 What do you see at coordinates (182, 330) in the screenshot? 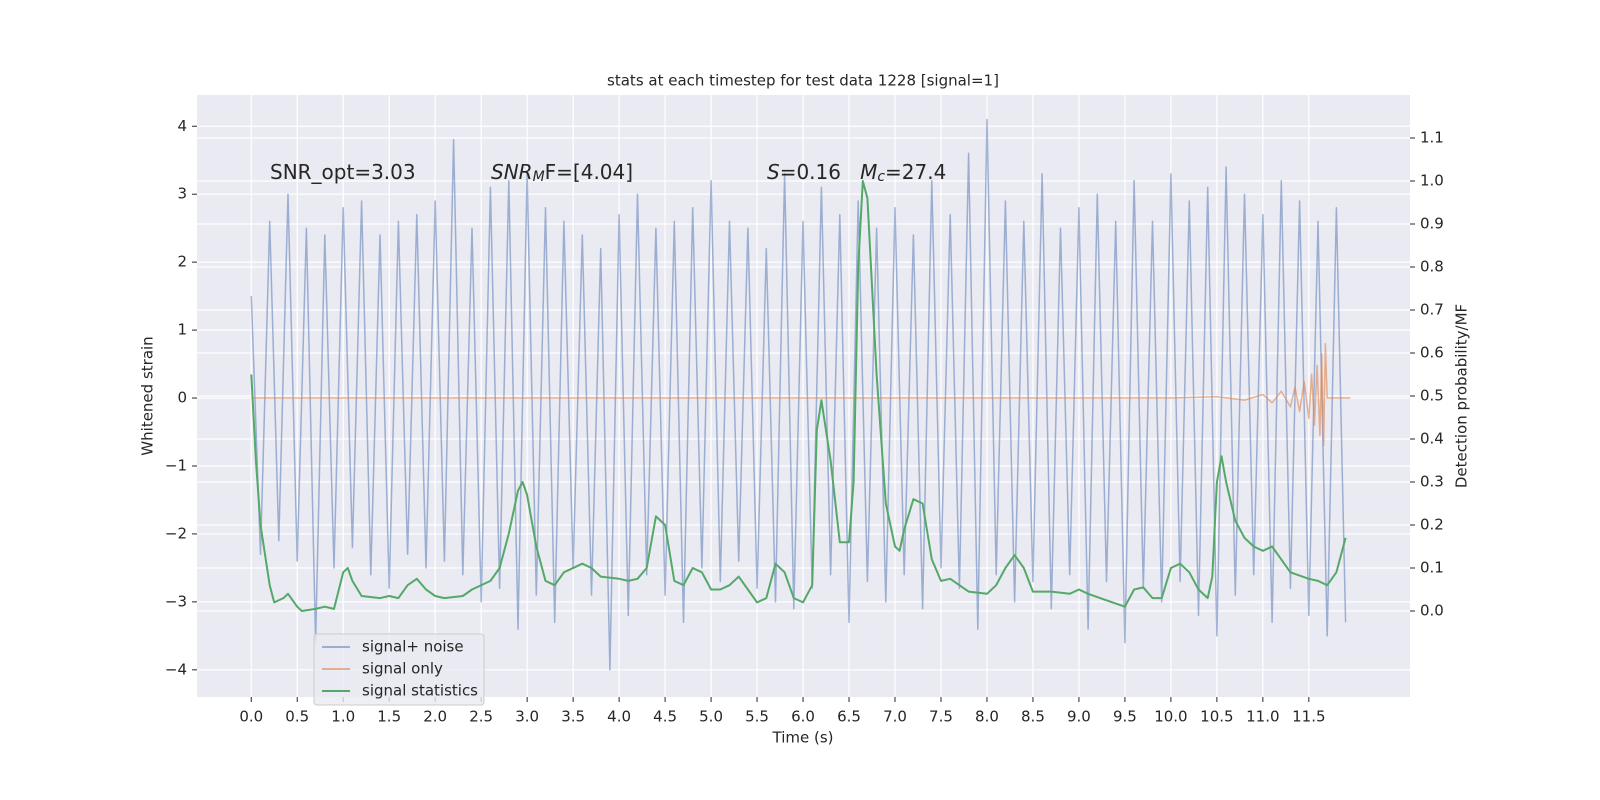
I see `y-tick-label: 1` at bounding box center [182, 330].